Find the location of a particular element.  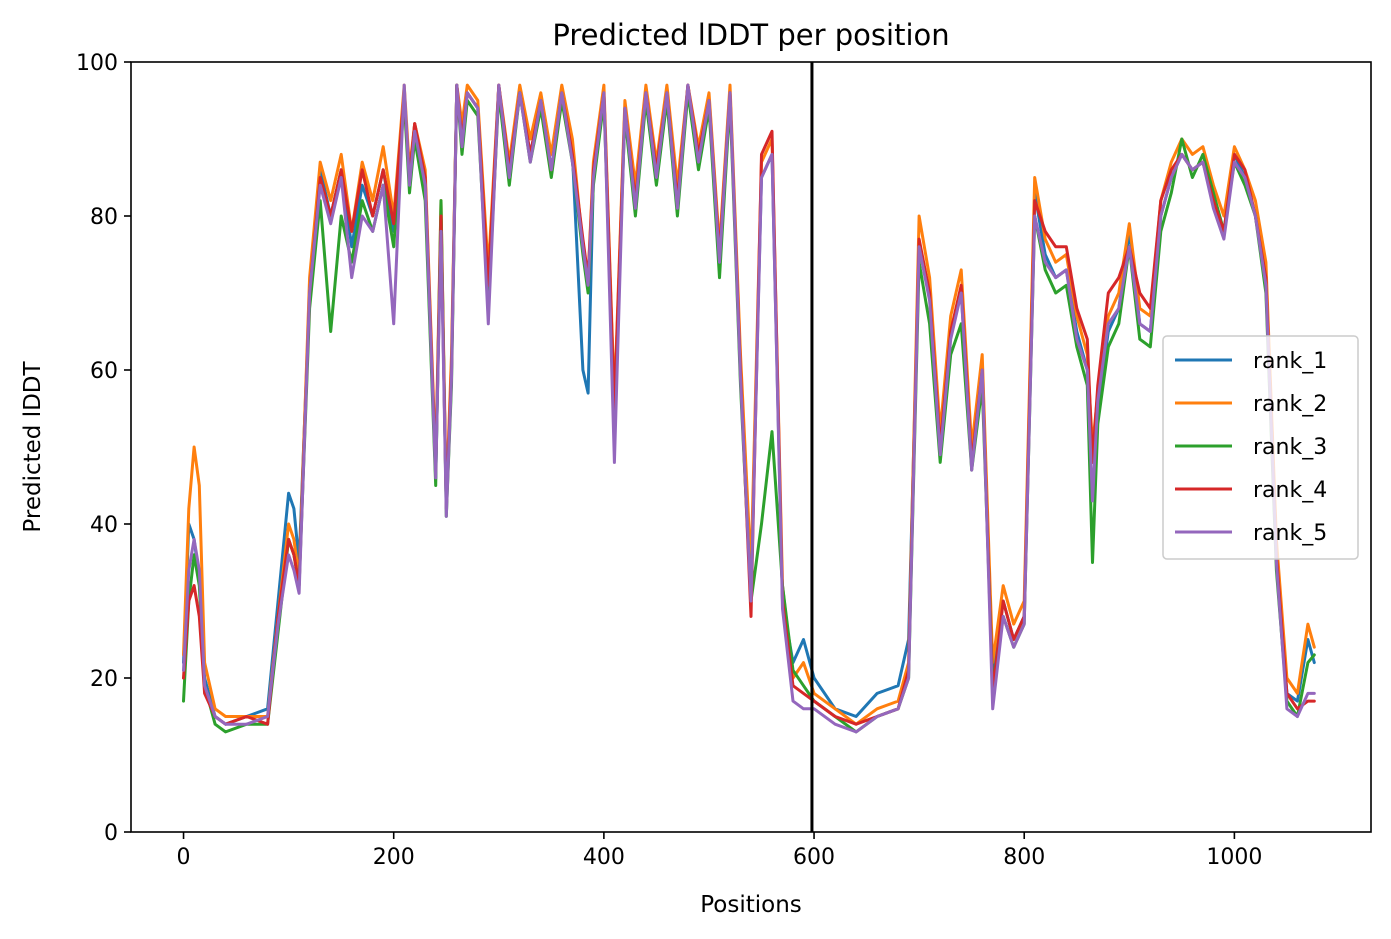

y-tick-label: 20 is located at coordinates (104, 679).